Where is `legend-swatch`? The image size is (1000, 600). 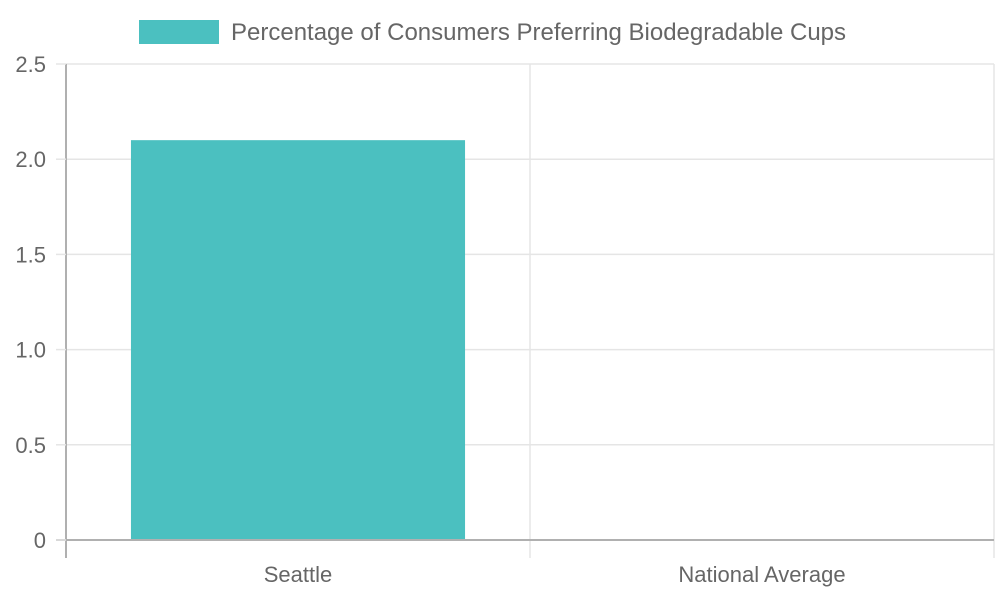 legend-swatch is located at coordinates (179, 32).